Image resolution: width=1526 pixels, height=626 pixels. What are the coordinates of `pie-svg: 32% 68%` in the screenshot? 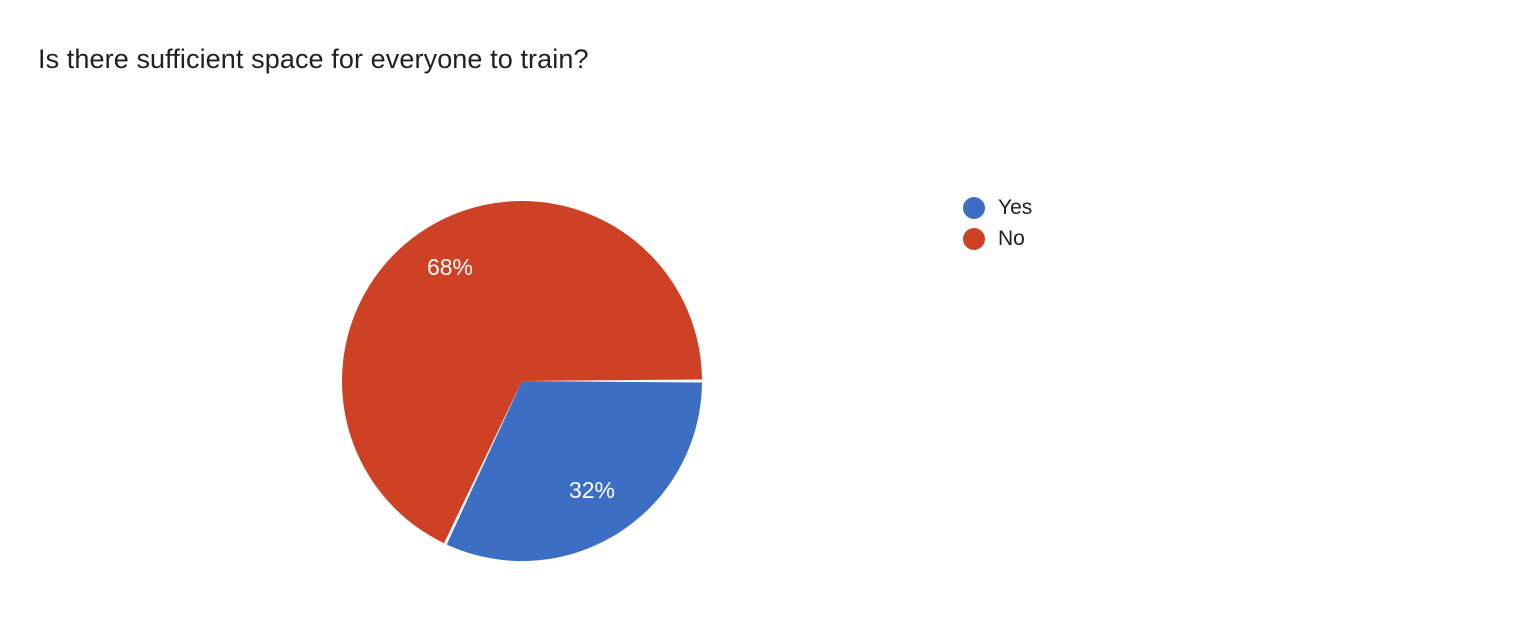 It's located at (521, 380).